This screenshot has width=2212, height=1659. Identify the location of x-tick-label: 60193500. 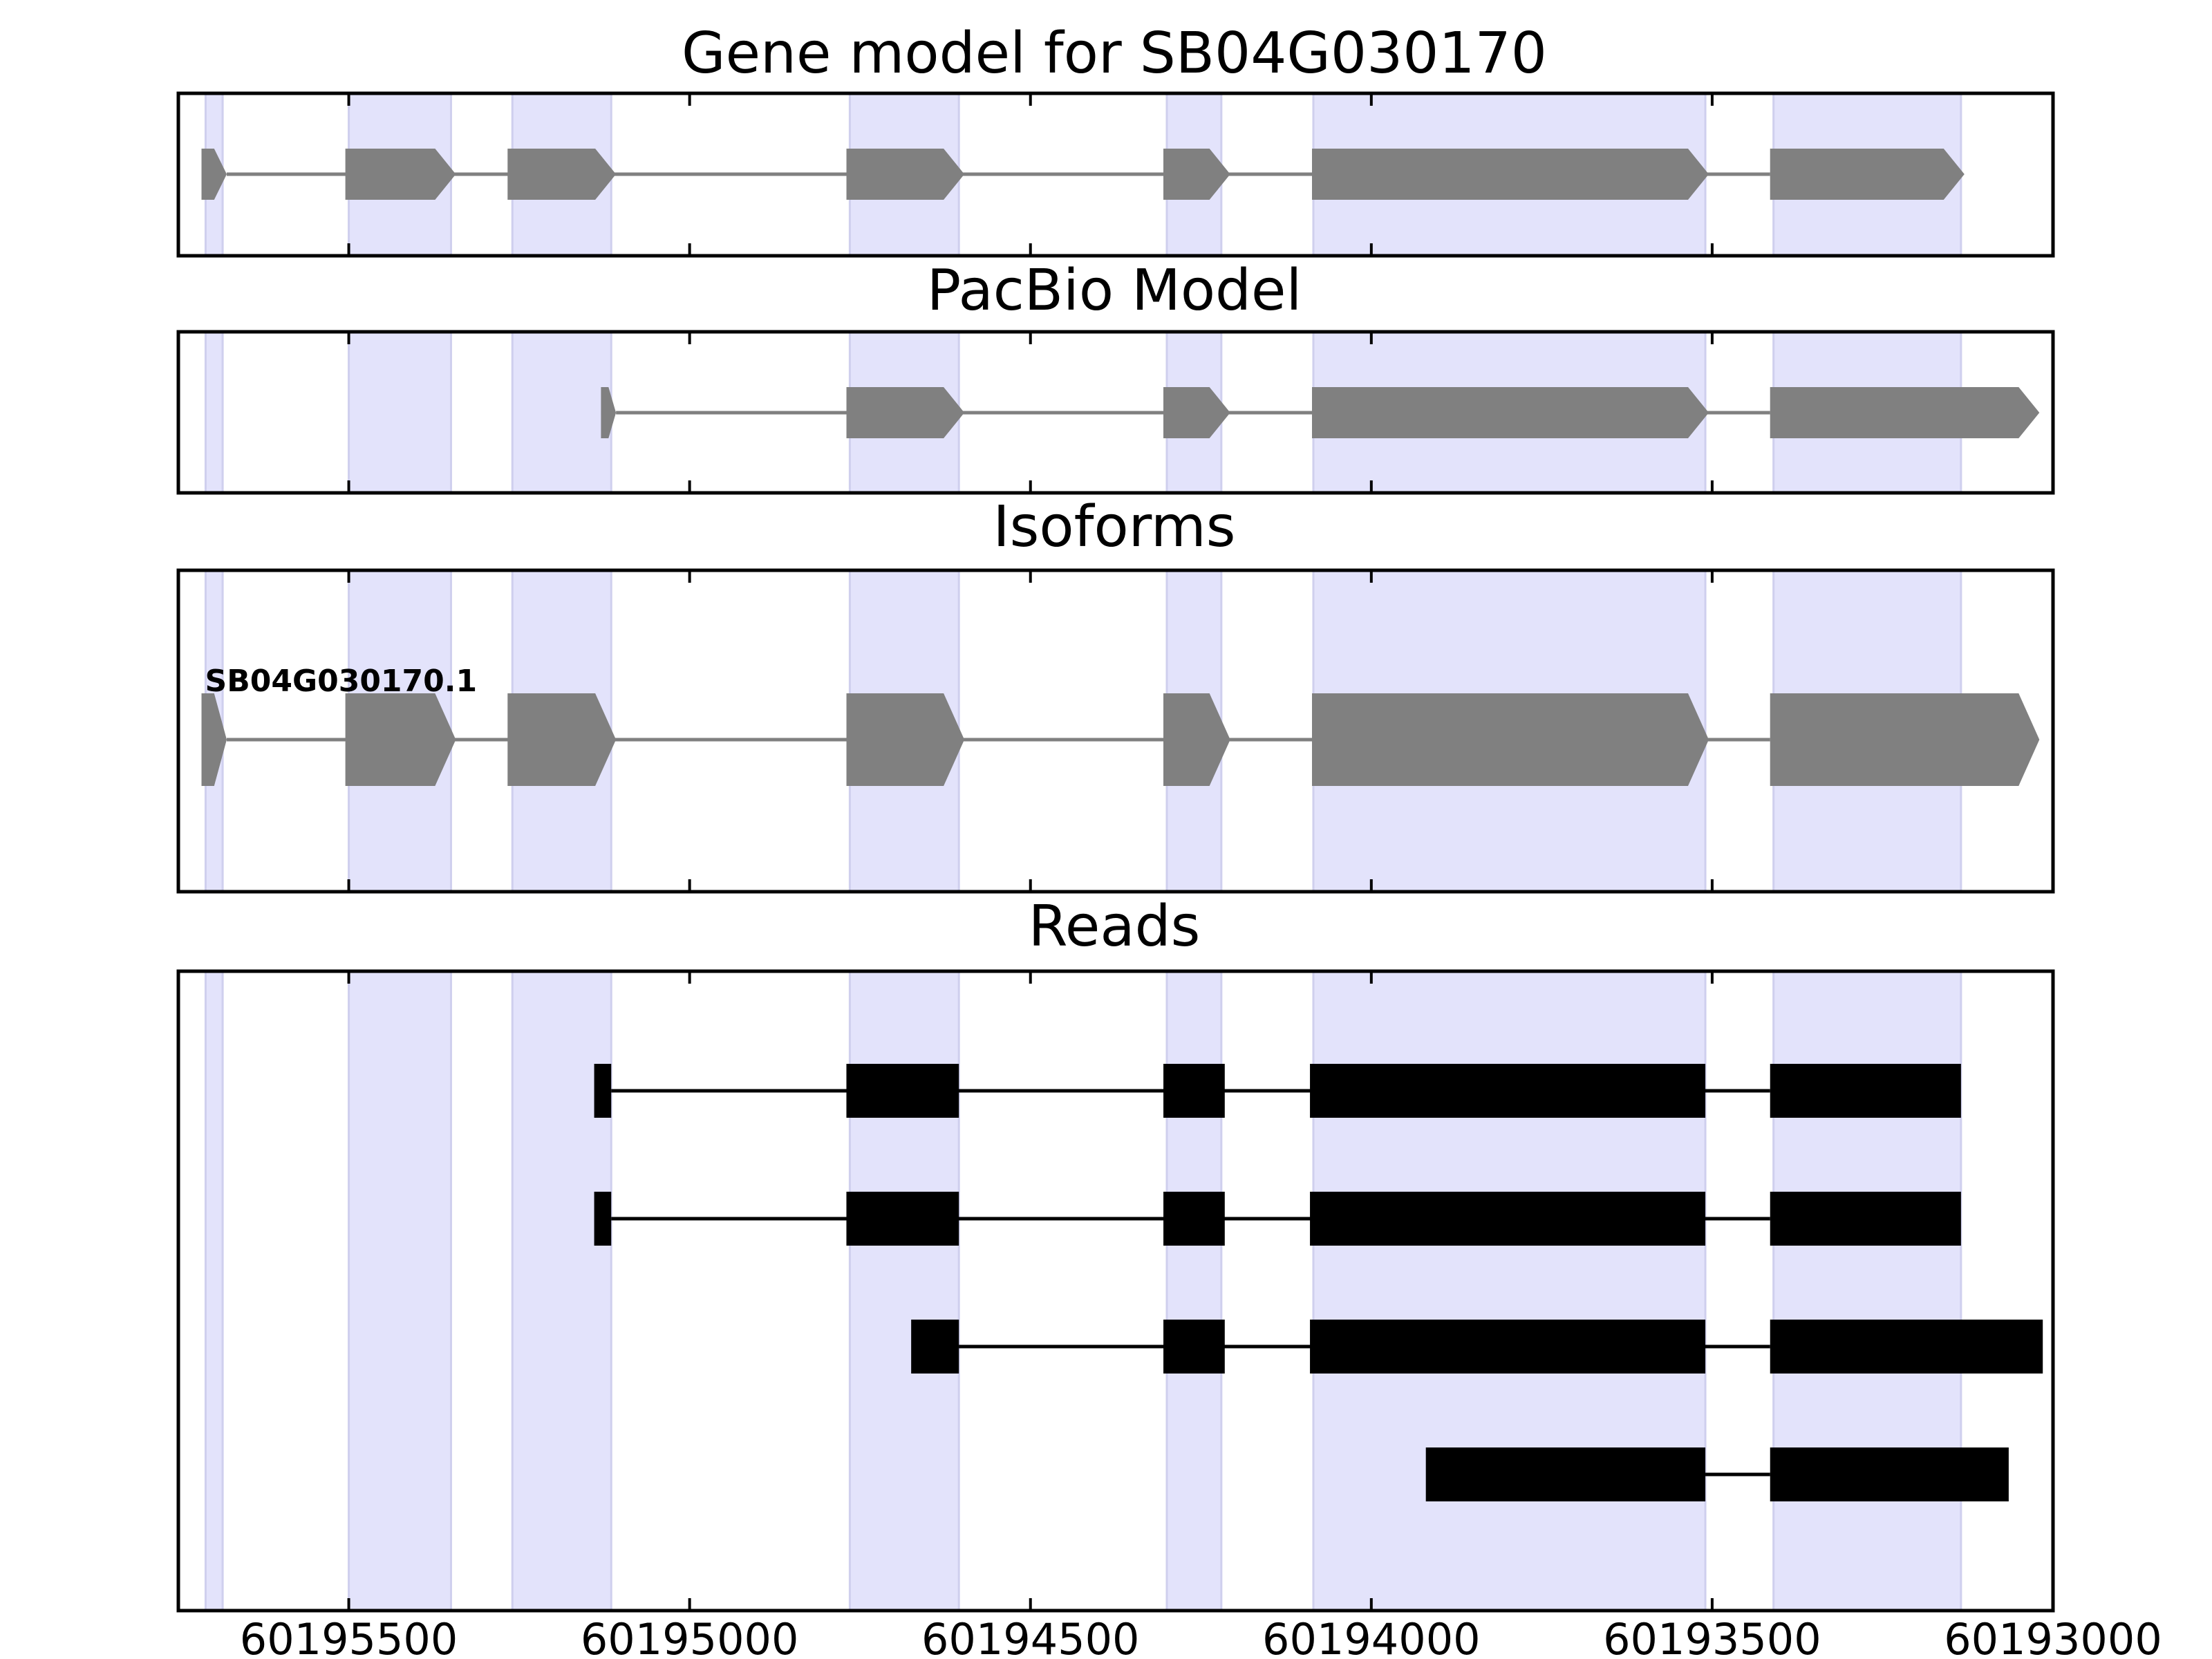
(1712, 1637).